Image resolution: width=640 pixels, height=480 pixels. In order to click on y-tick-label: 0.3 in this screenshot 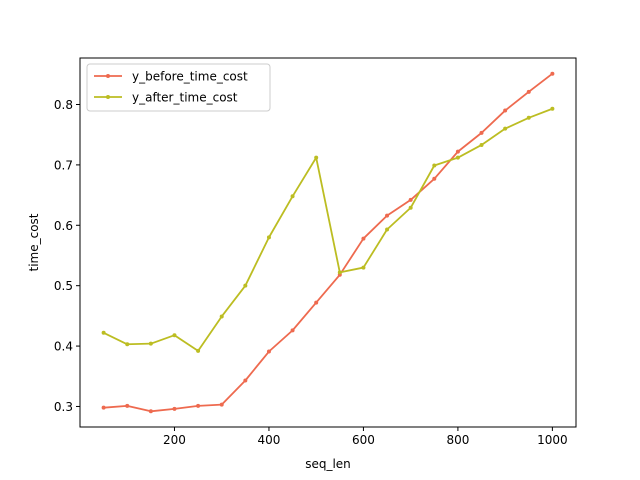, I will do `click(63, 407)`.